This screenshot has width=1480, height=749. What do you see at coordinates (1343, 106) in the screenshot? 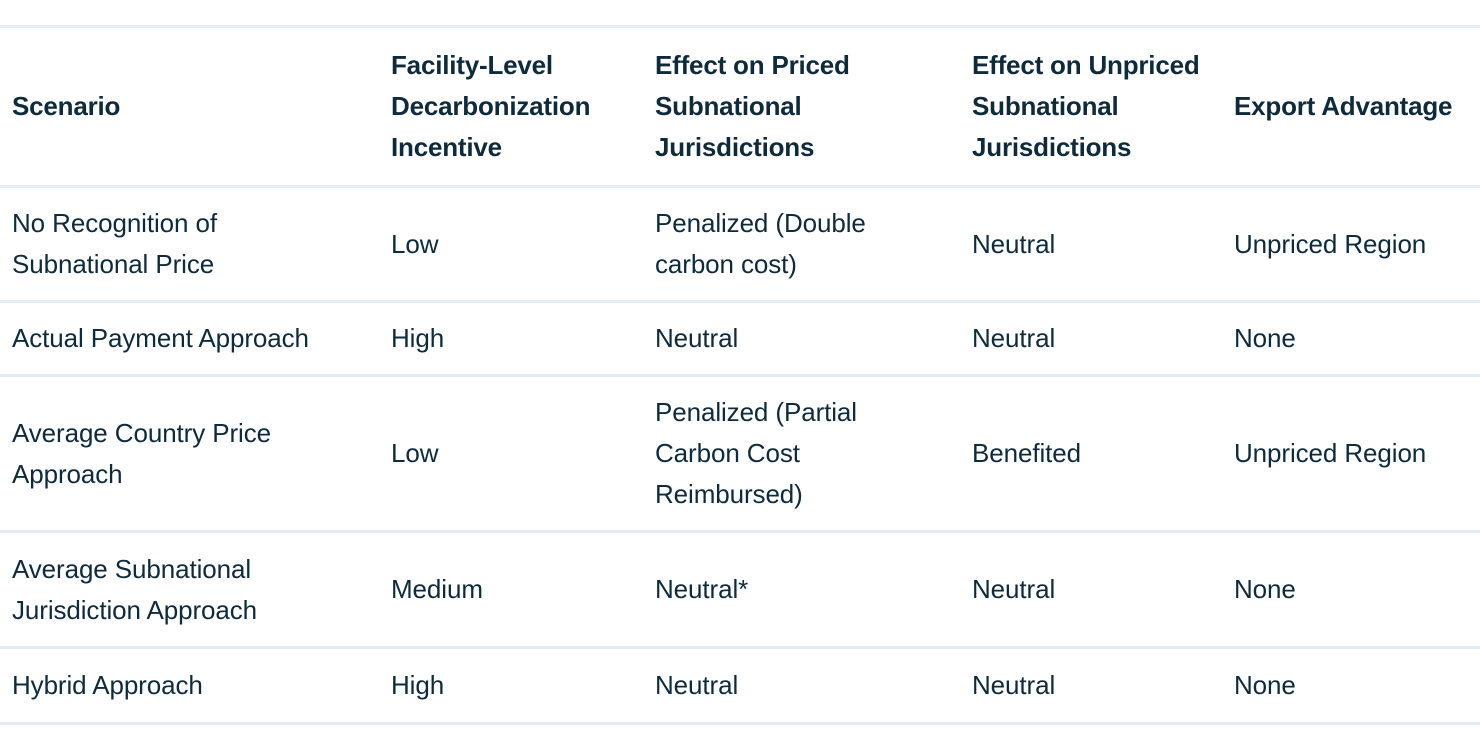
I see `header-export-advantage: Export Advantage` at bounding box center [1343, 106].